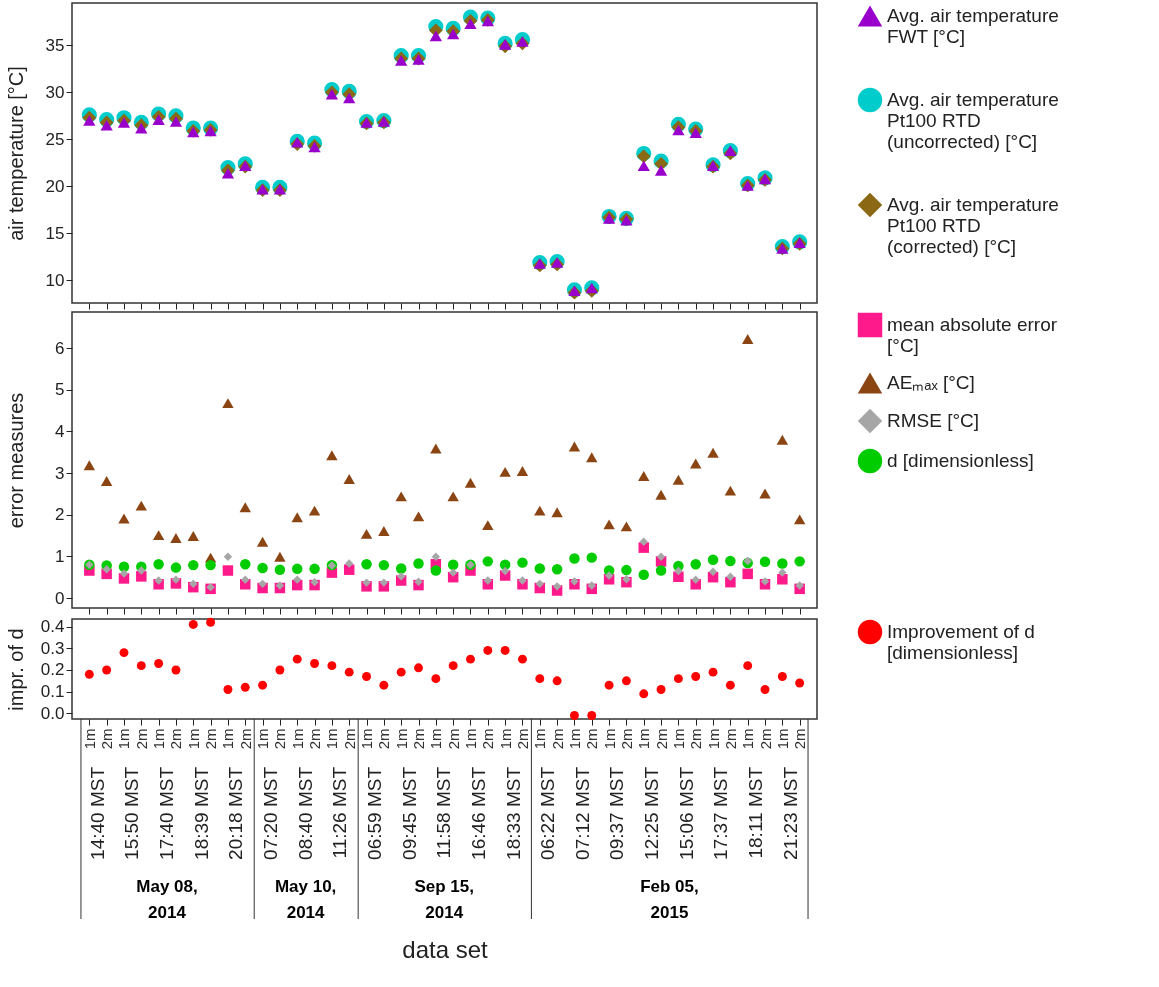 The height and width of the screenshot is (987, 1159). What do you see at coordinates (444, 812) in the screenshot?
I see `text: 11:58 MST` at bounding box center [444, 812].